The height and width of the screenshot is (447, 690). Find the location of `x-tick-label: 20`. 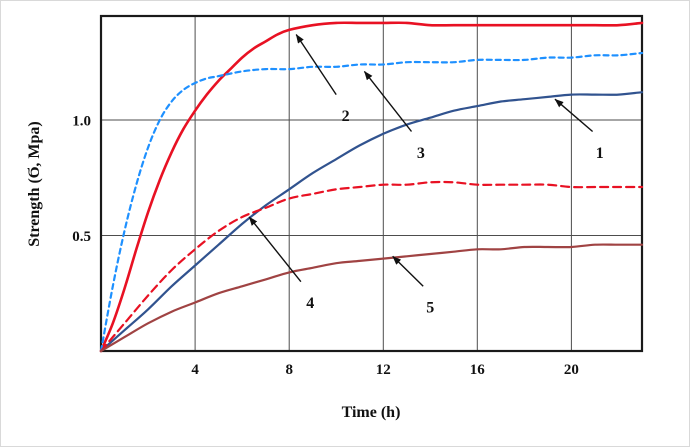

x-tick-label: 20 is located at coordinates (571, 370).